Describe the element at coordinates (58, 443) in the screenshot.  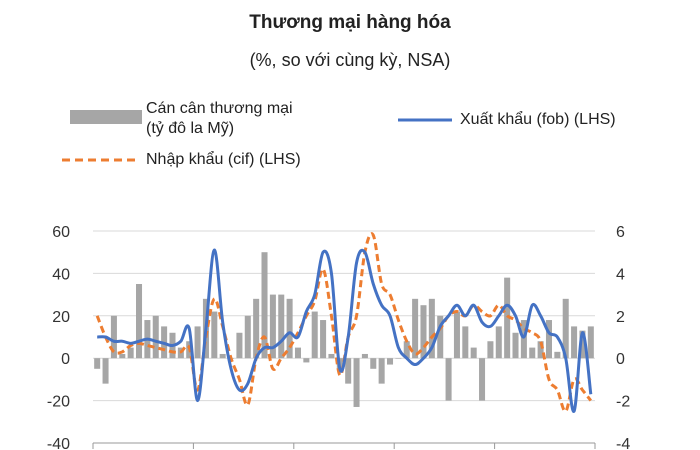
I see `left-tick-label: -40` at that location.